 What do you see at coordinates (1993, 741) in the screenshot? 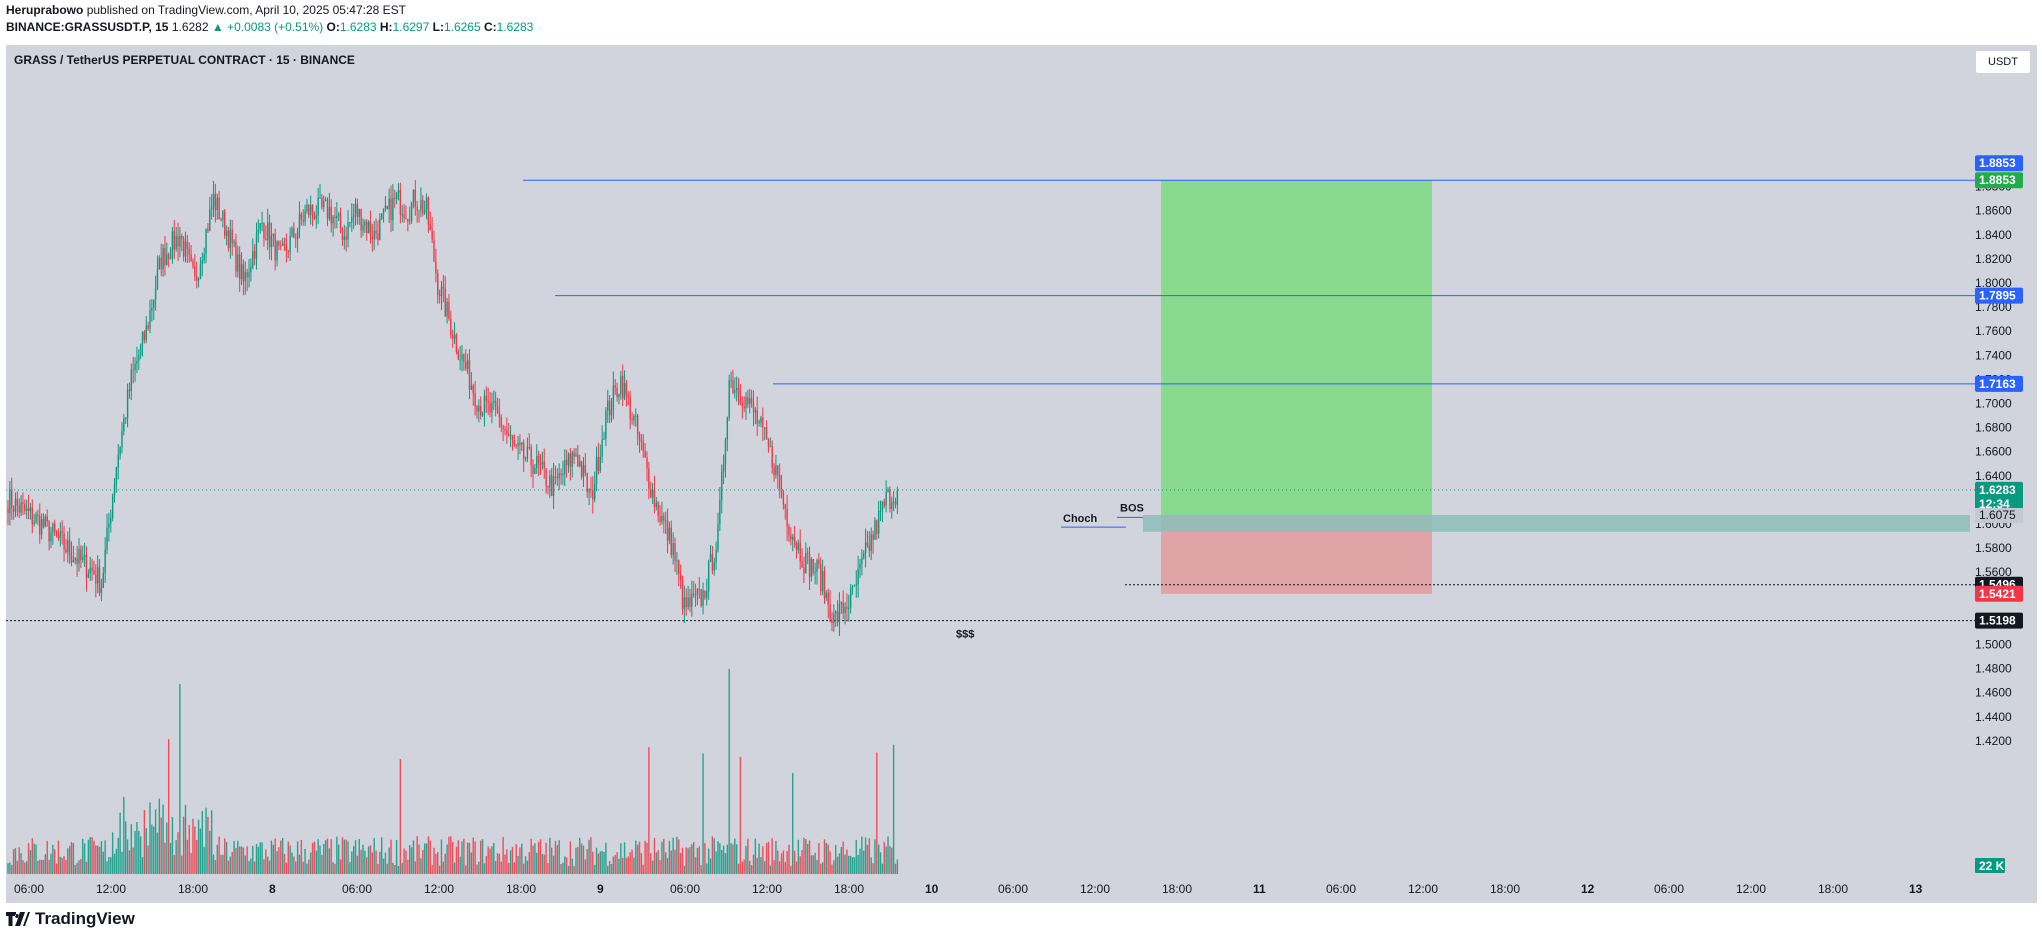
I see `price-tick-label: 1.4200` at bounding box center [1993, 741].